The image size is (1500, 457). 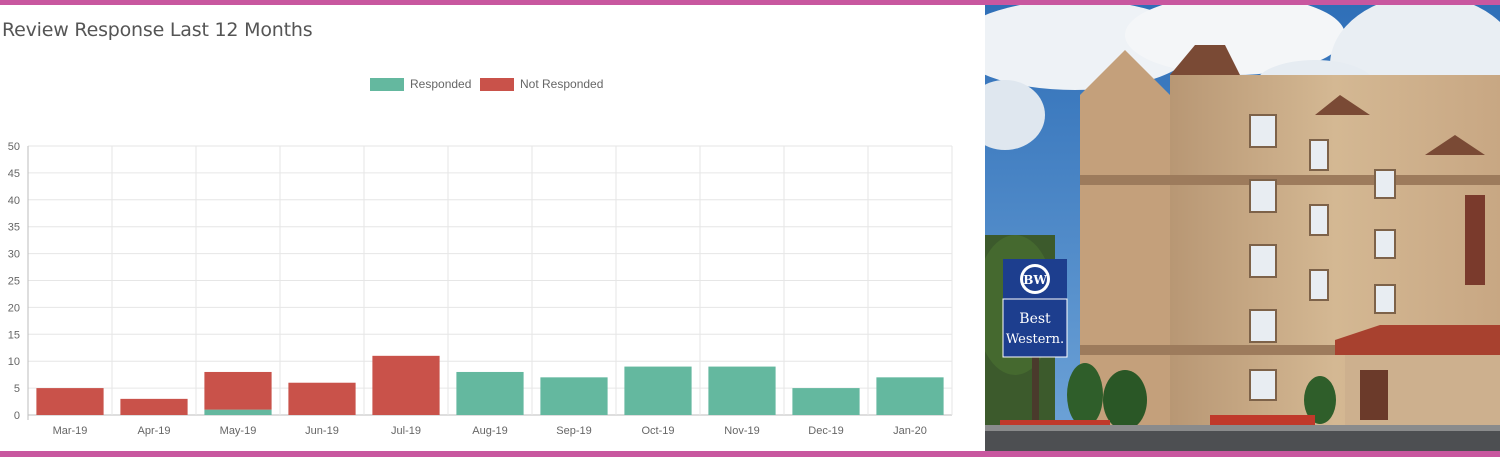 I want to click on x-tick-label: Jun-19, so click(x=322, y=431).